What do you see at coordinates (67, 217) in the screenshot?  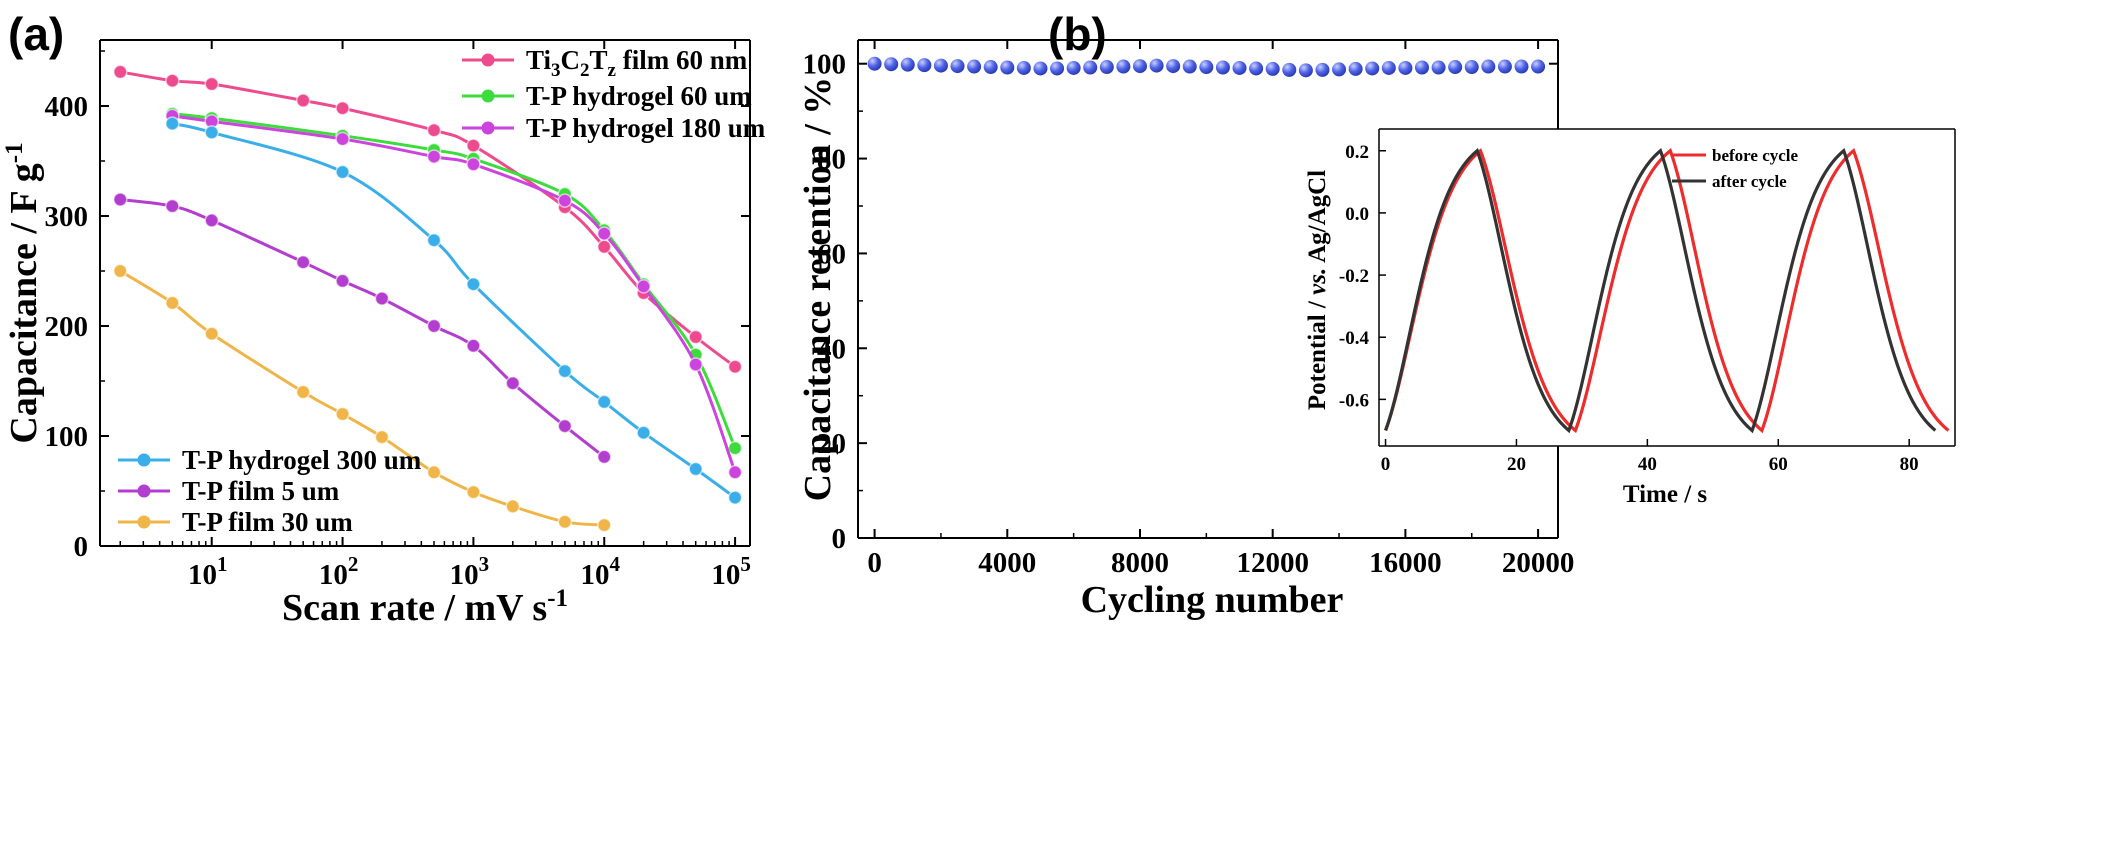 I see `a-y-tick-label: 300` at bounding box center [67, 217].